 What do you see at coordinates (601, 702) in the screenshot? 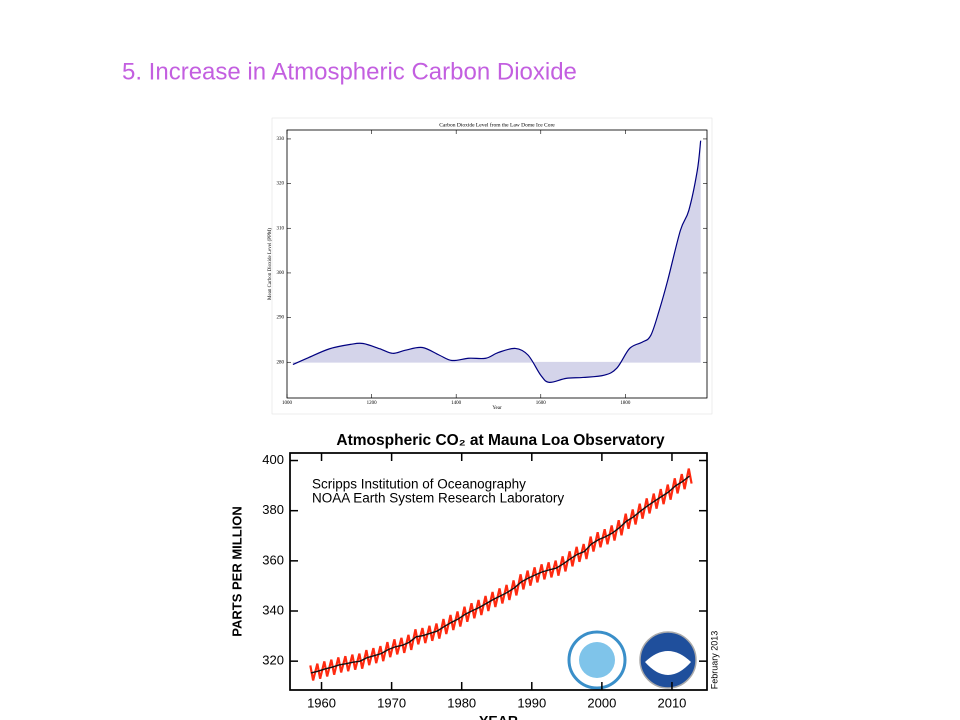
I see `x-tick-label: 2000` at bounding box center [601, 702].